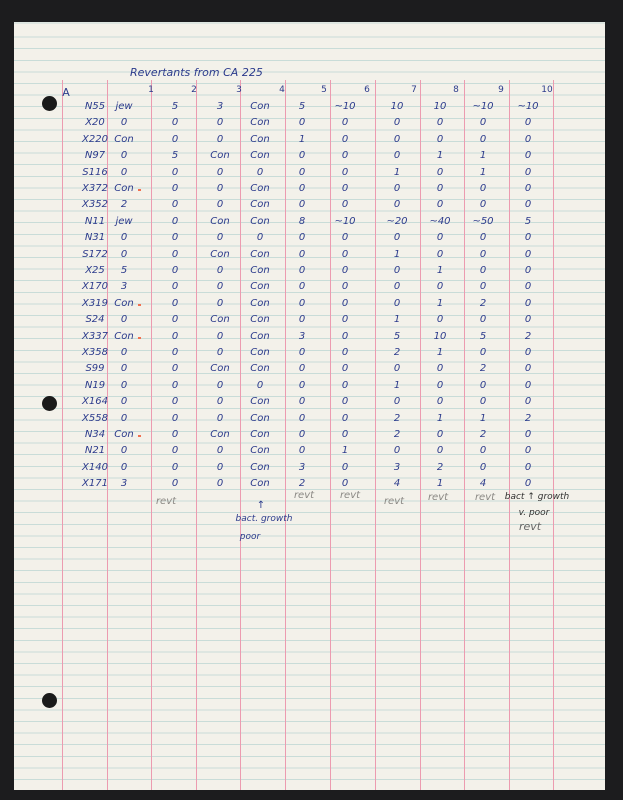 The height and width of the screenshot is (800, 623). Describe the element at coordinates (367, 90) in the screenshot. I see `column-header: 6` at that location.